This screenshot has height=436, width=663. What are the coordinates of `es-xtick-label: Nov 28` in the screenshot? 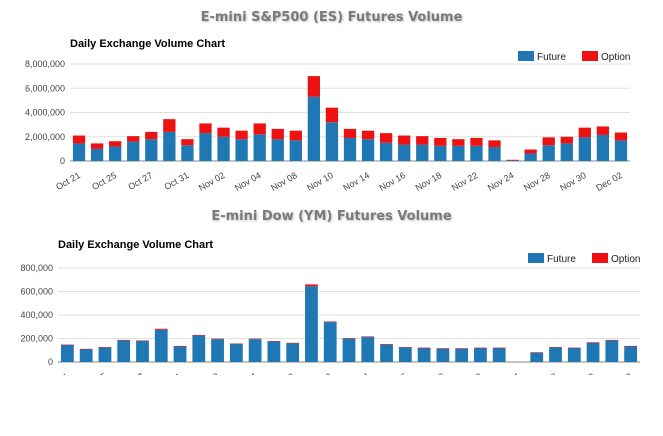 It's located at (537, 181).